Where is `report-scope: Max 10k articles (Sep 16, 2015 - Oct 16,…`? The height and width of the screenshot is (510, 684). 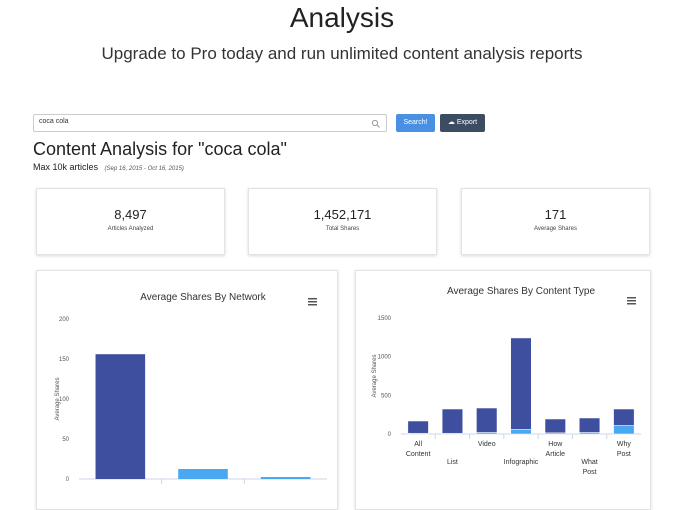
report-scope: Max 10k articles (Sep 16, 2015 - Oct 16,… is located at coordinates (108, 167).